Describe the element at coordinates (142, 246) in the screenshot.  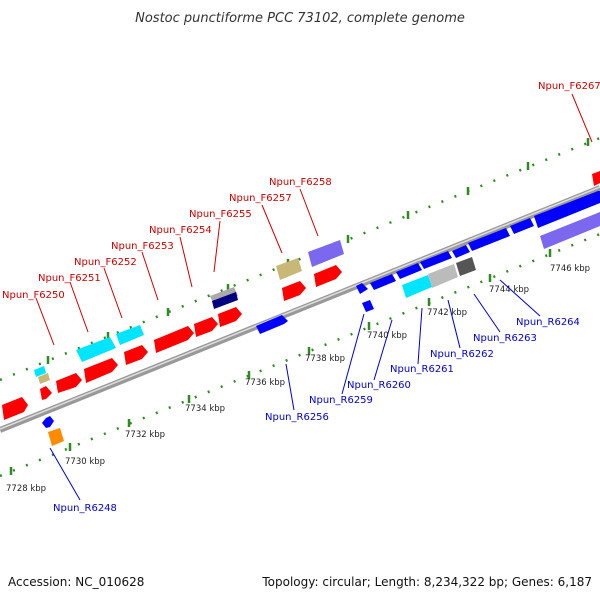
I see `gene-label-forward: Npun_F6253` at that location.